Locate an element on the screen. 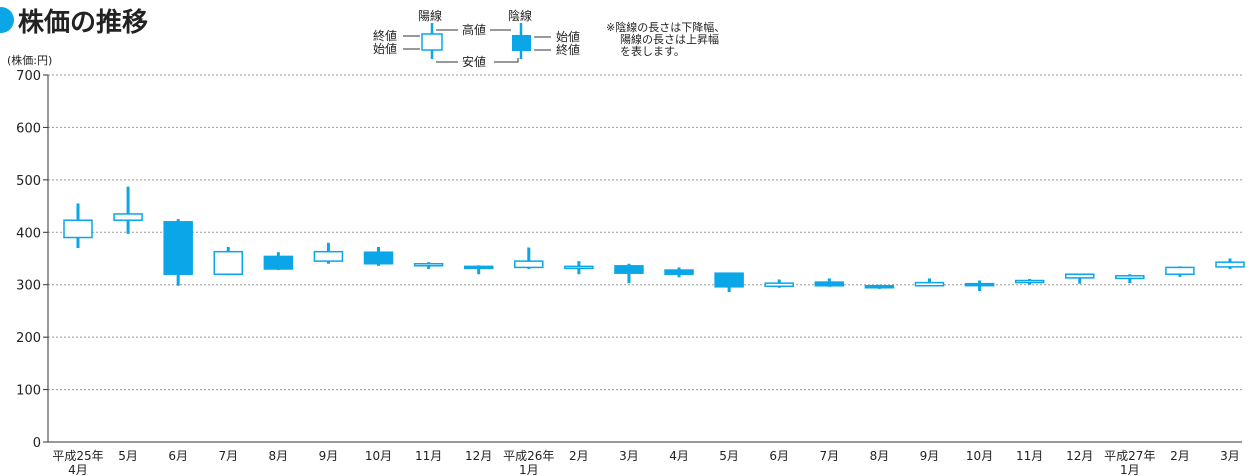  x-tick-label-15: 7月 is located at coordinates (829, 456).